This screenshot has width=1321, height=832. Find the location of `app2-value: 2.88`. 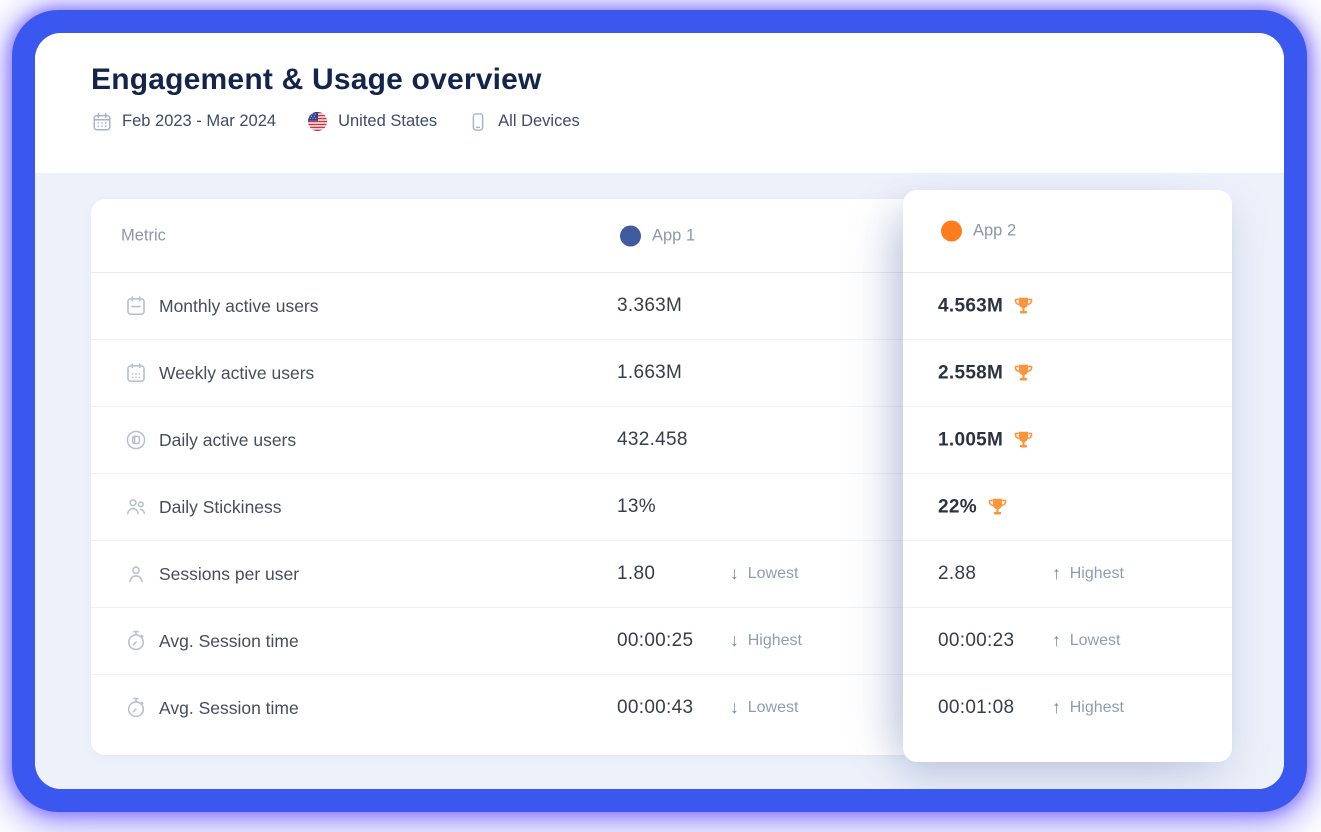

app2-value: 2.88 is located at coordinates (957, 574).